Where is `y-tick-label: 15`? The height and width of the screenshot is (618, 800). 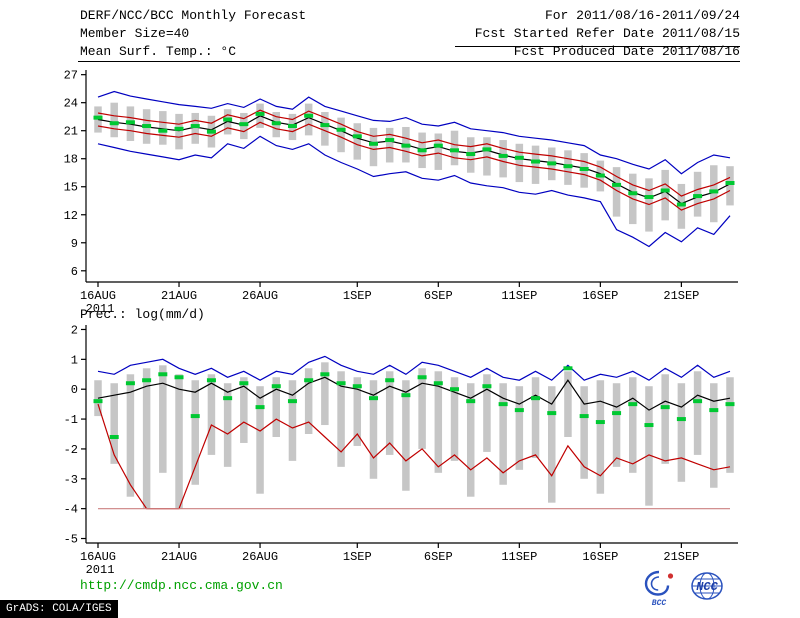 y-tick-label: 15 is located at coordinates (71, 188).